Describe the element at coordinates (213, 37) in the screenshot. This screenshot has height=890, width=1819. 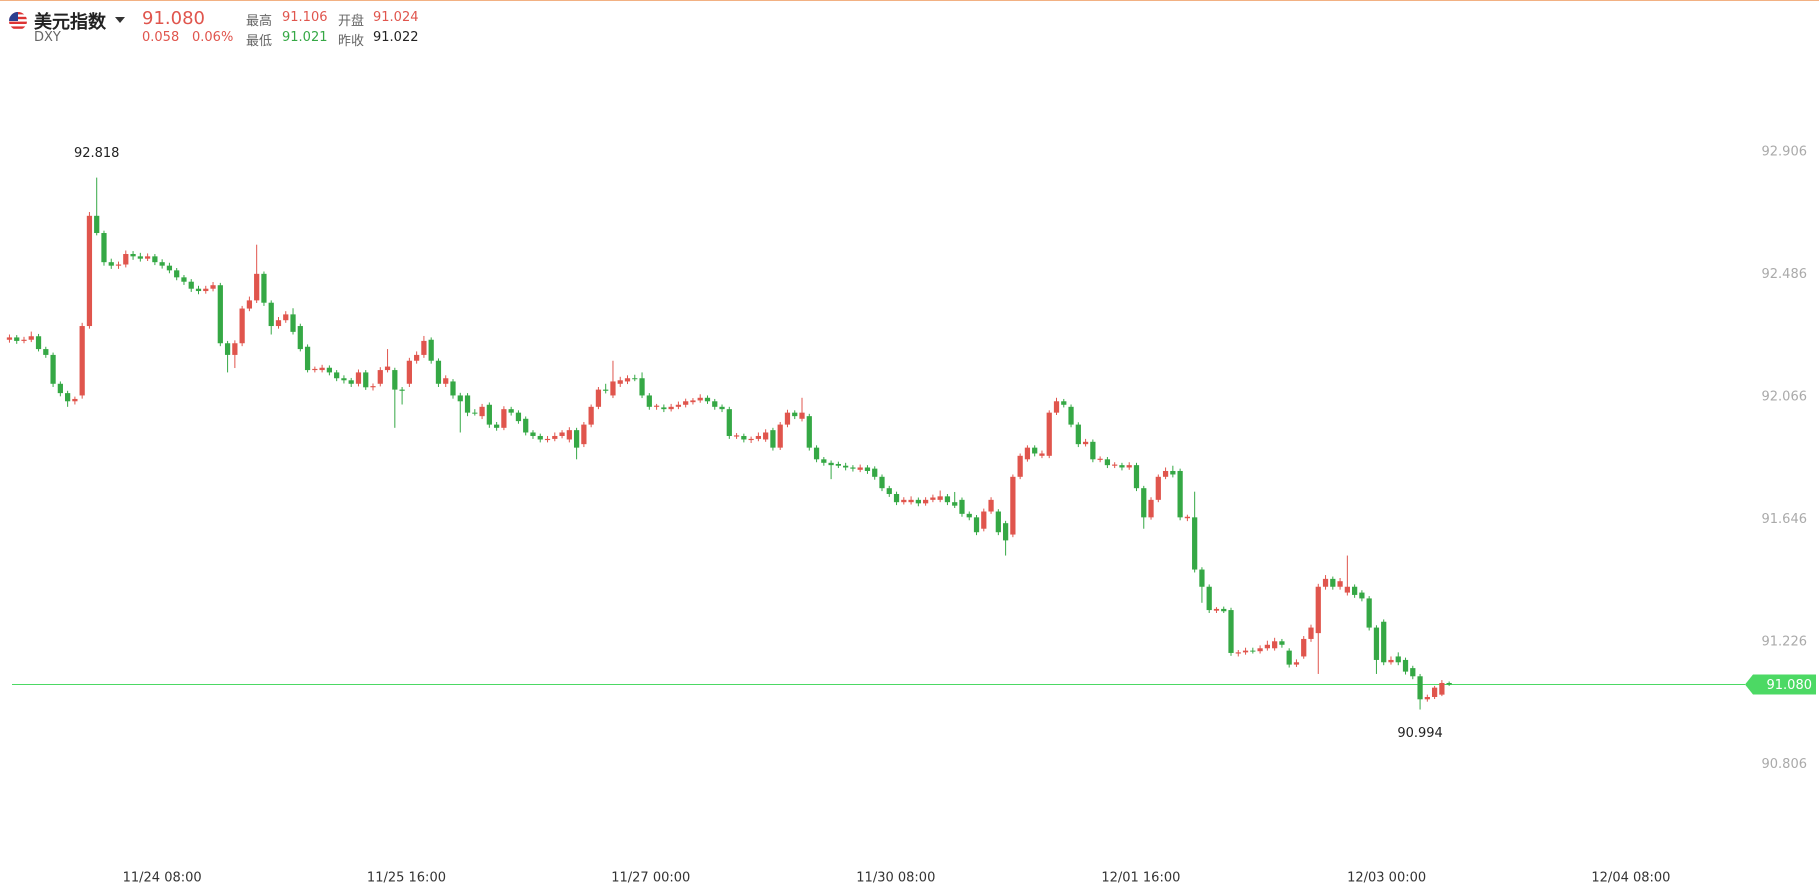
I see `change-pct: 0.06%` at that location.